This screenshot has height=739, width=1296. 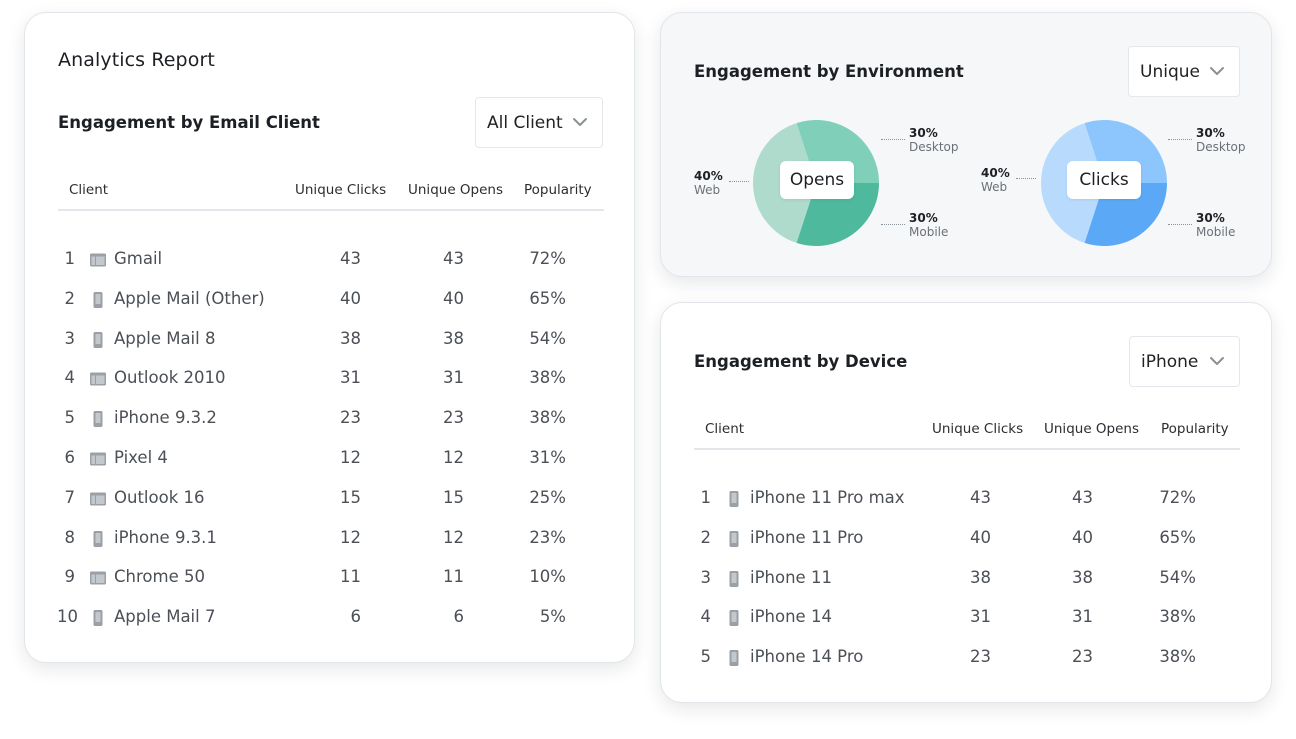 I want to click on clicks-web-name: Web, so click(x=994, y=187).